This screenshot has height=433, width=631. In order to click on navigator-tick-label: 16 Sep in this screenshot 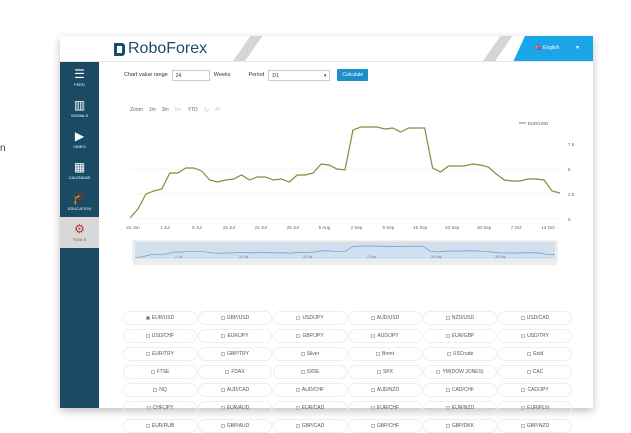, I will do `click(436, 257)`.